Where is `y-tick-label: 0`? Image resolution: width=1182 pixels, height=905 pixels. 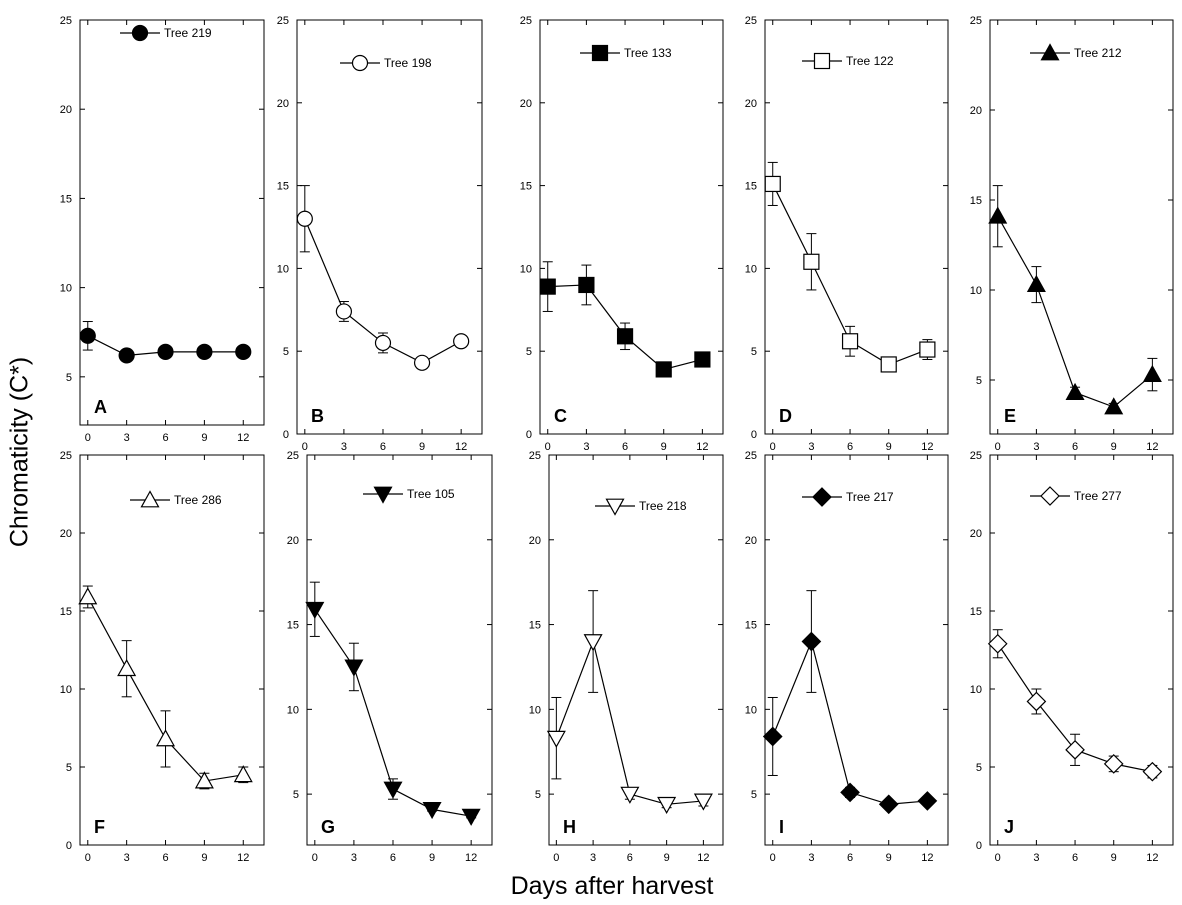
y-tick-label: 0 is located at coordinates (529, 435).